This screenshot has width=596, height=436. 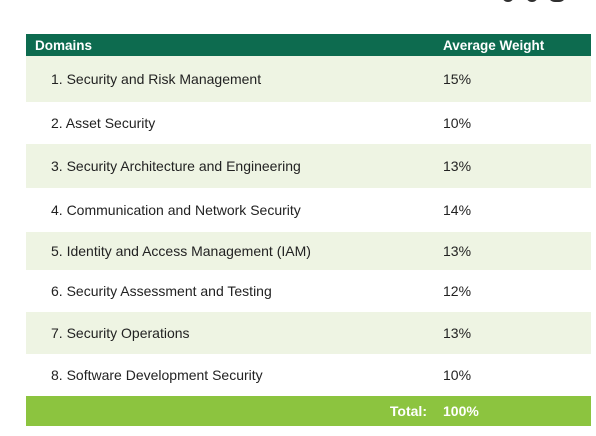 I want to click on weight-cell: 12%, so click(x=457, y=291).